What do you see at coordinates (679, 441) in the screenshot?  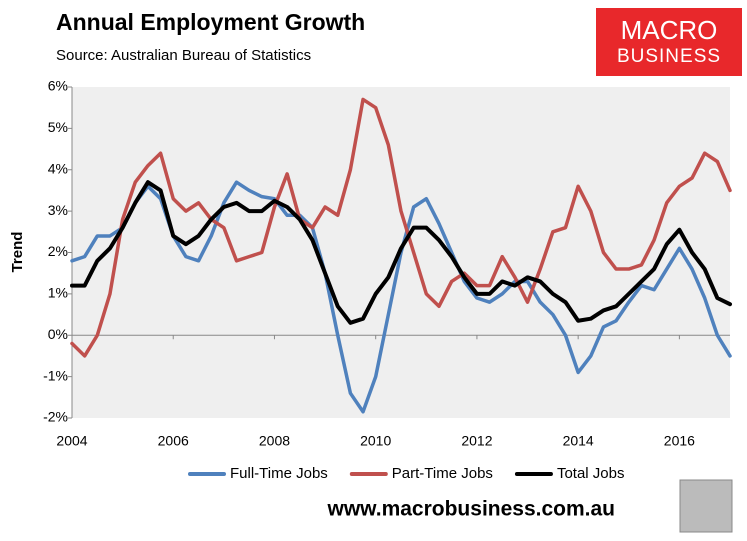 I see `x-tick-label: 2016` at bounding box center [679, 441].